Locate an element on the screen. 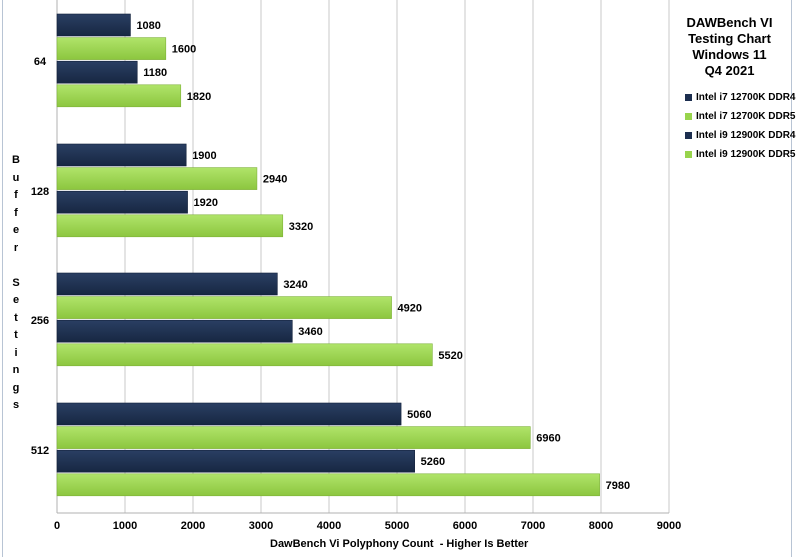 Image resolution: width=800 pixels, height=557 pixels. x-tick-label: 0 is located at coordinates (57, 526).